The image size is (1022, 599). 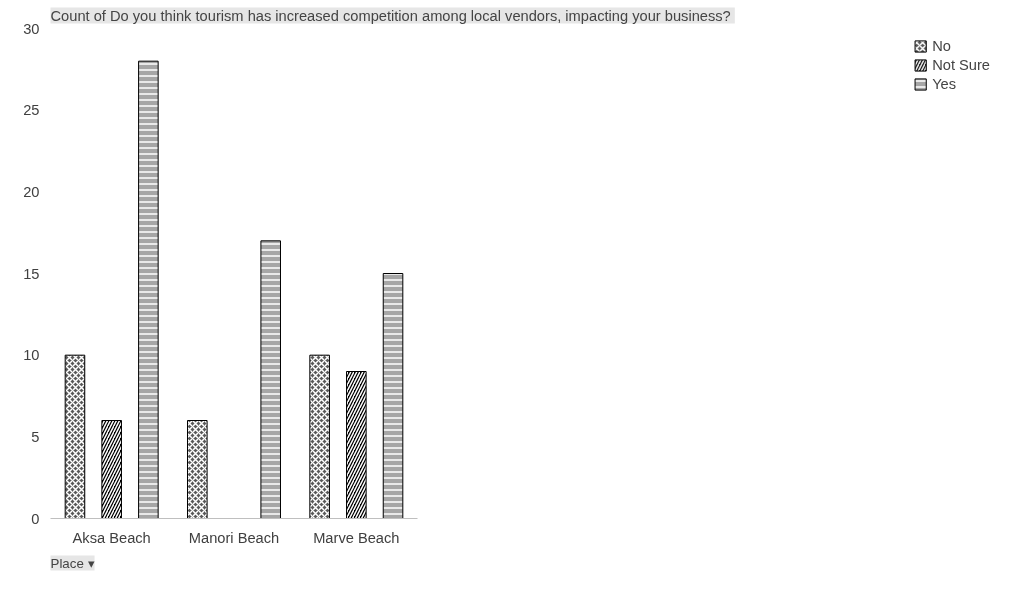 What do you see at coordinates (234, 537) in the screenshot?
I see `x-tick-label: Manori Beach` at bounding box center [234, 537].